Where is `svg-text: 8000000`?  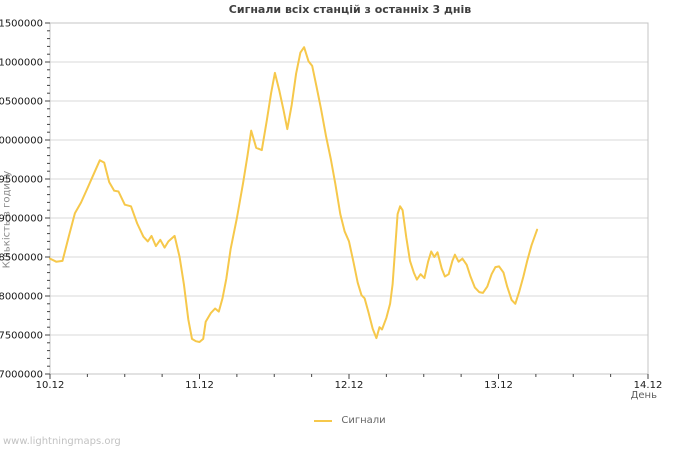 svg-text: 8000000 is located at coordinates (21, 297).